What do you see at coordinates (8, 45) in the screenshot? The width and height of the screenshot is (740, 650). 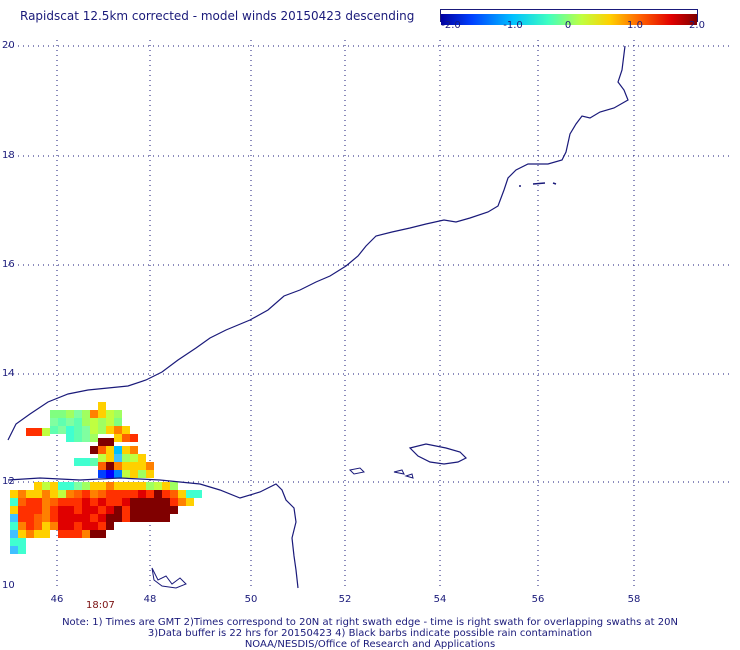 I see `lat-label: 20` at bounding box center [8, 45].